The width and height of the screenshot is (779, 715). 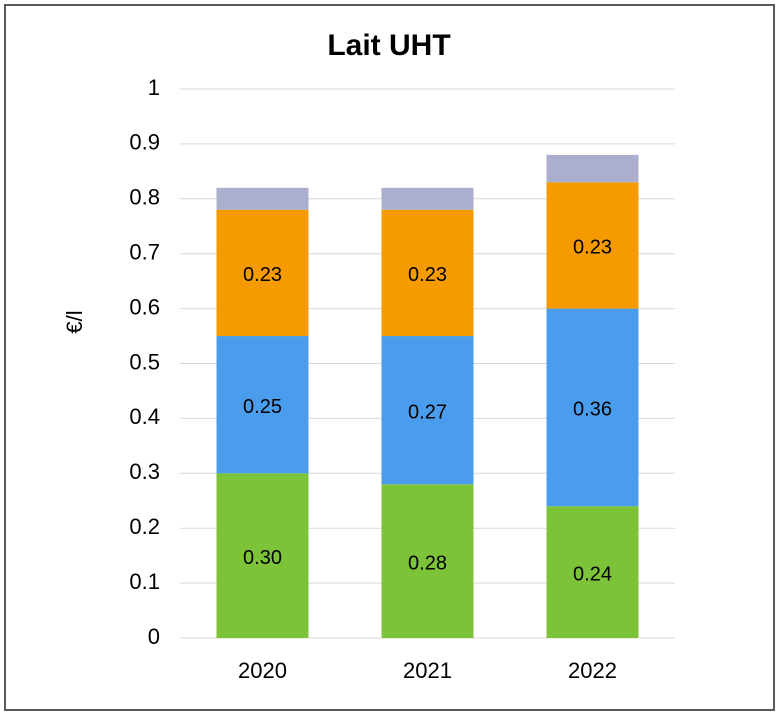 I want to click on data-label: 0.30, so click(x=262, y=558).